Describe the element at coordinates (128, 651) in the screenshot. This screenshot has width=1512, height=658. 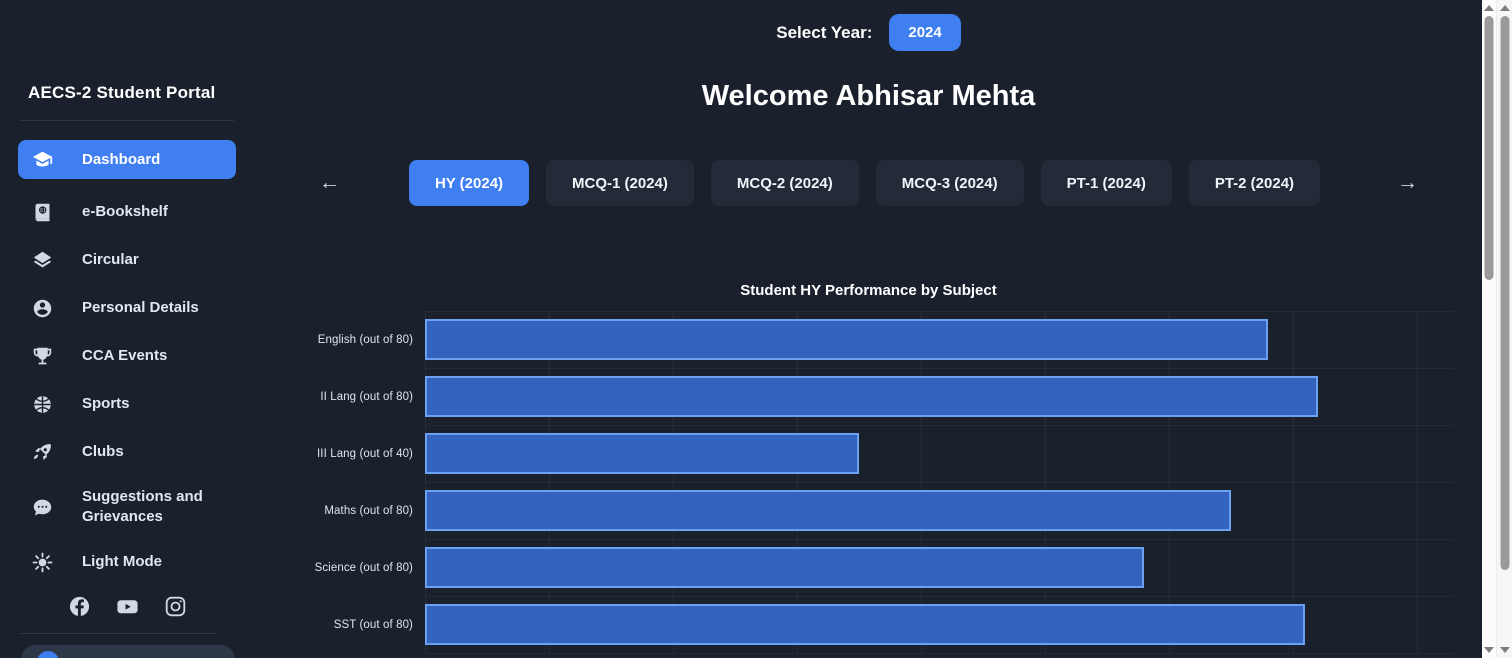
I see `sidebar-bottom-card` at that location.